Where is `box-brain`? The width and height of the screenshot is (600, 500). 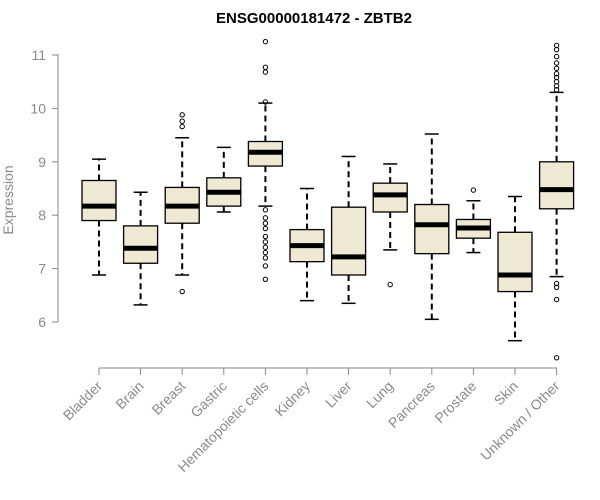
box-brain is located at coordinates (140, 248).